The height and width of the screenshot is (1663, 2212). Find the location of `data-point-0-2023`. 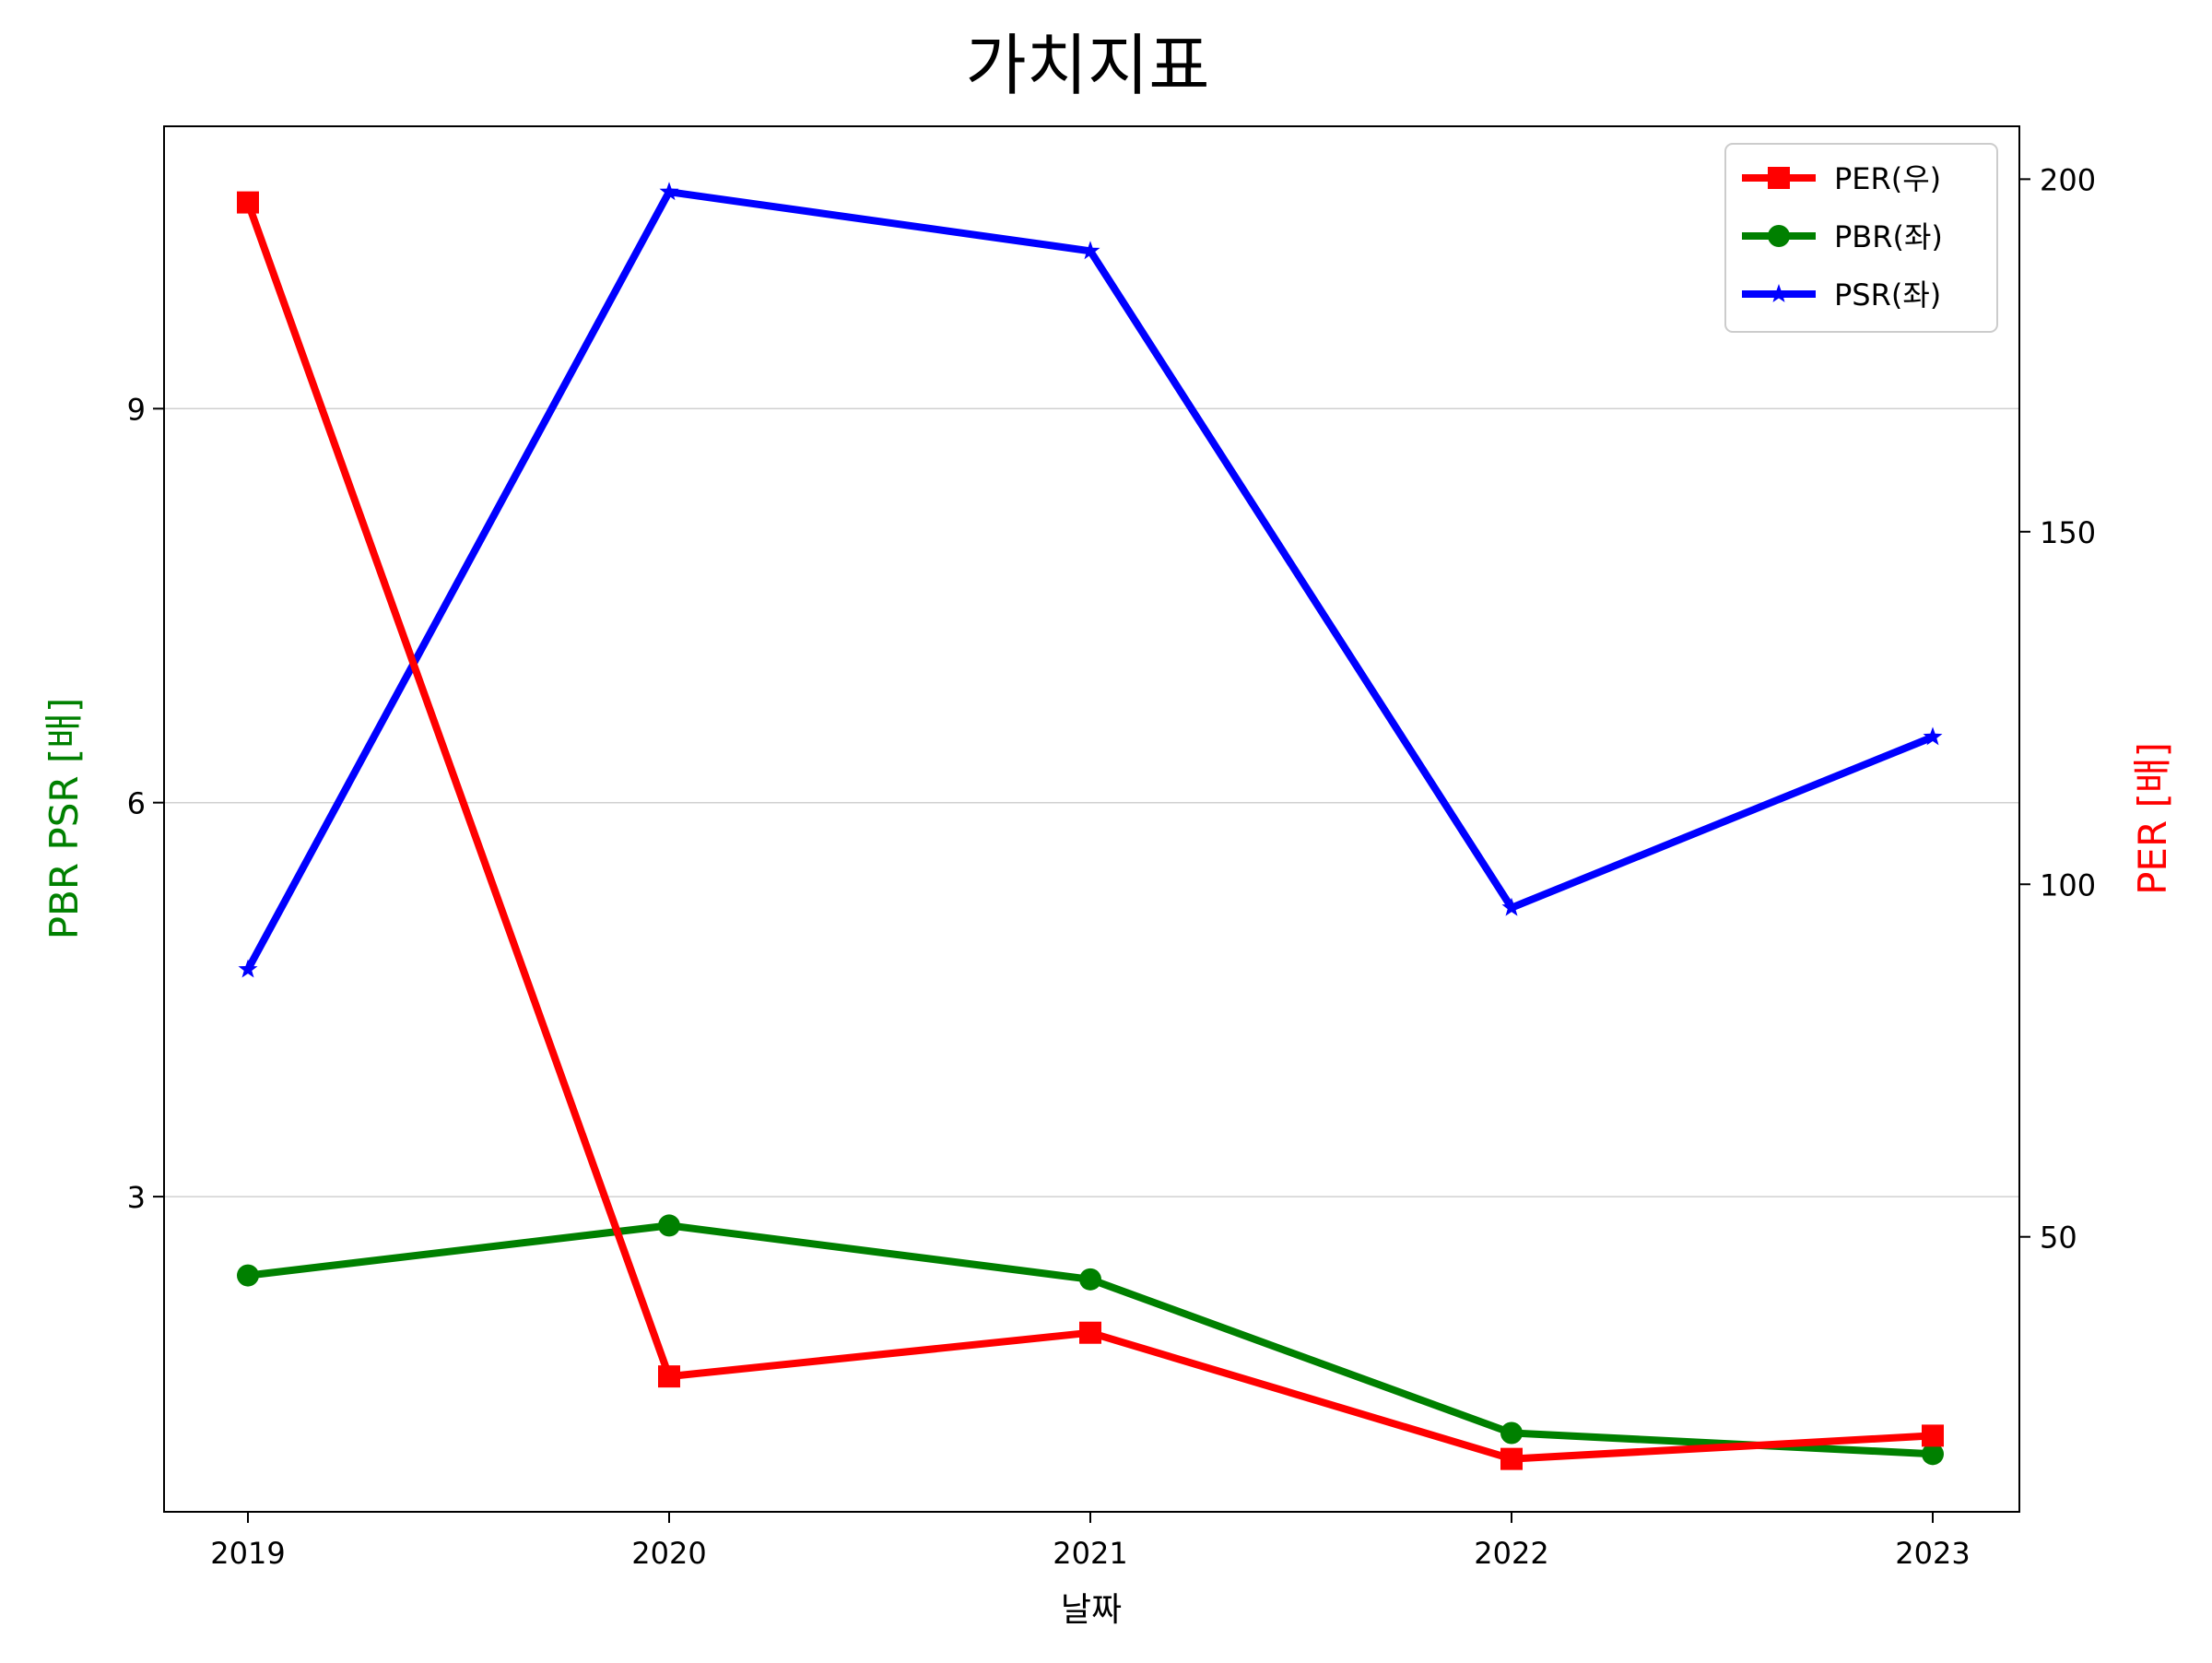

data-point-0-2023 is located at coordinates (1933, 1435).